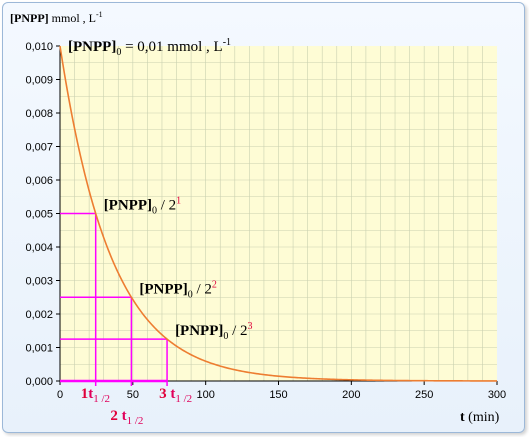  What do you see at coordinates (462, 417) in the screenshot?
I see `x-axis-symbol: t` at bounding box center [462, 417].